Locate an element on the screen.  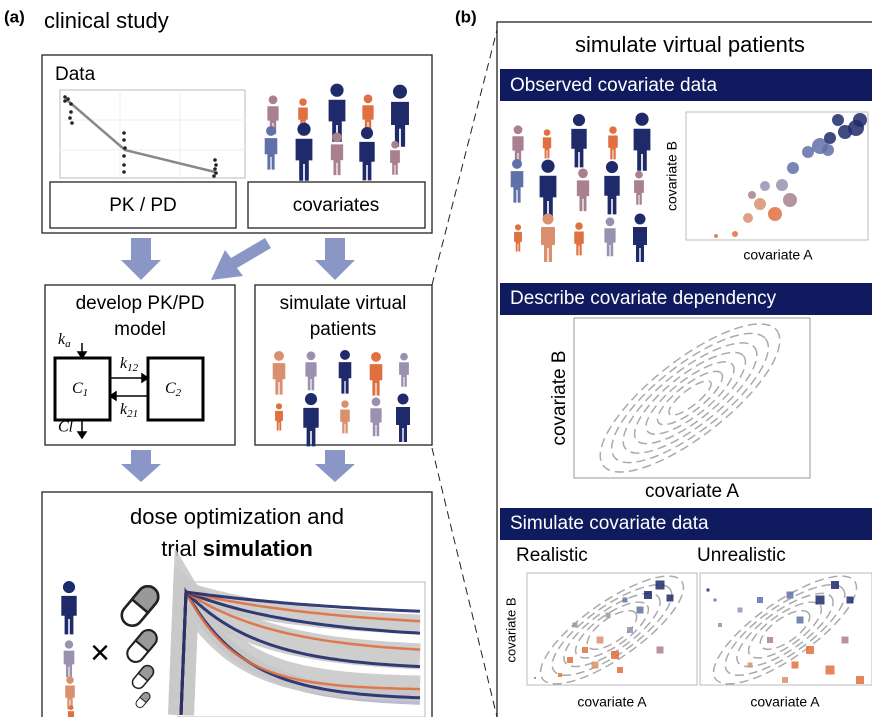
subtitle: Unrealistic is located at coordinates (741, 555).